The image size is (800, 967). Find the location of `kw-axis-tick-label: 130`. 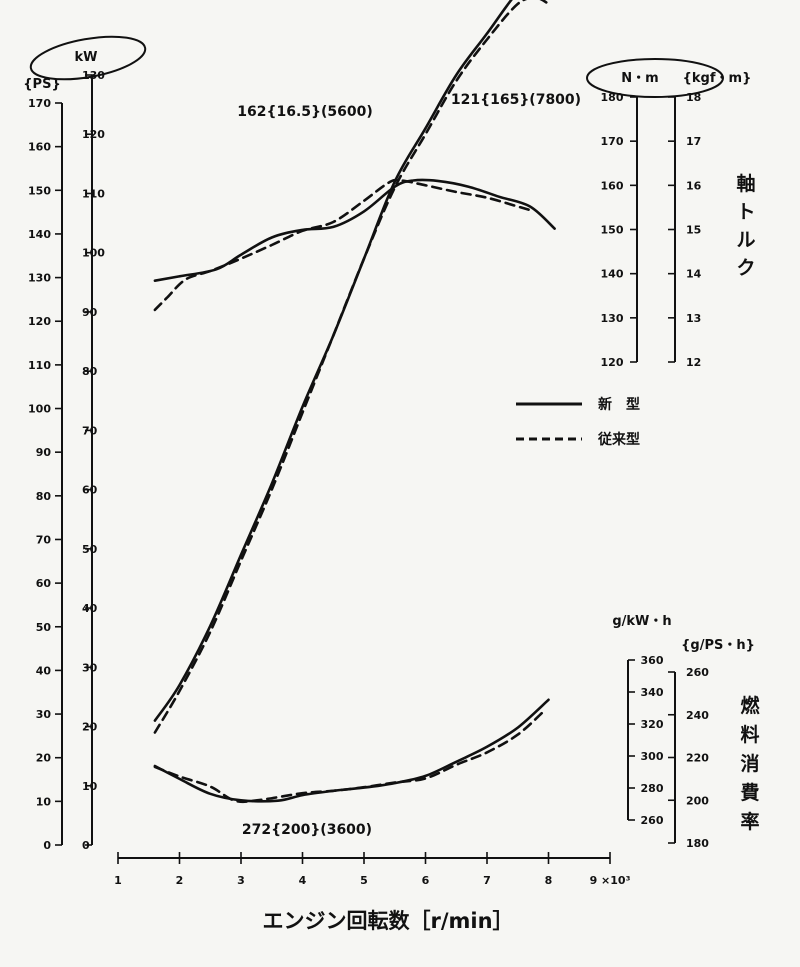

kw-axis-tick-label: 130 is located at coordinates (93, 75).